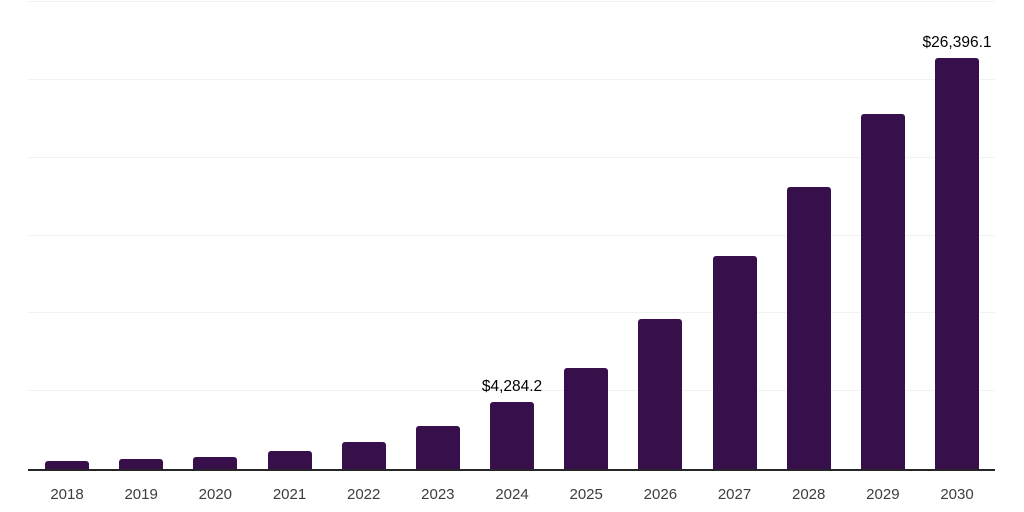 The width and height of the screenshot is (1024, 512). I want to click on bar-2018, so click(67, 465).